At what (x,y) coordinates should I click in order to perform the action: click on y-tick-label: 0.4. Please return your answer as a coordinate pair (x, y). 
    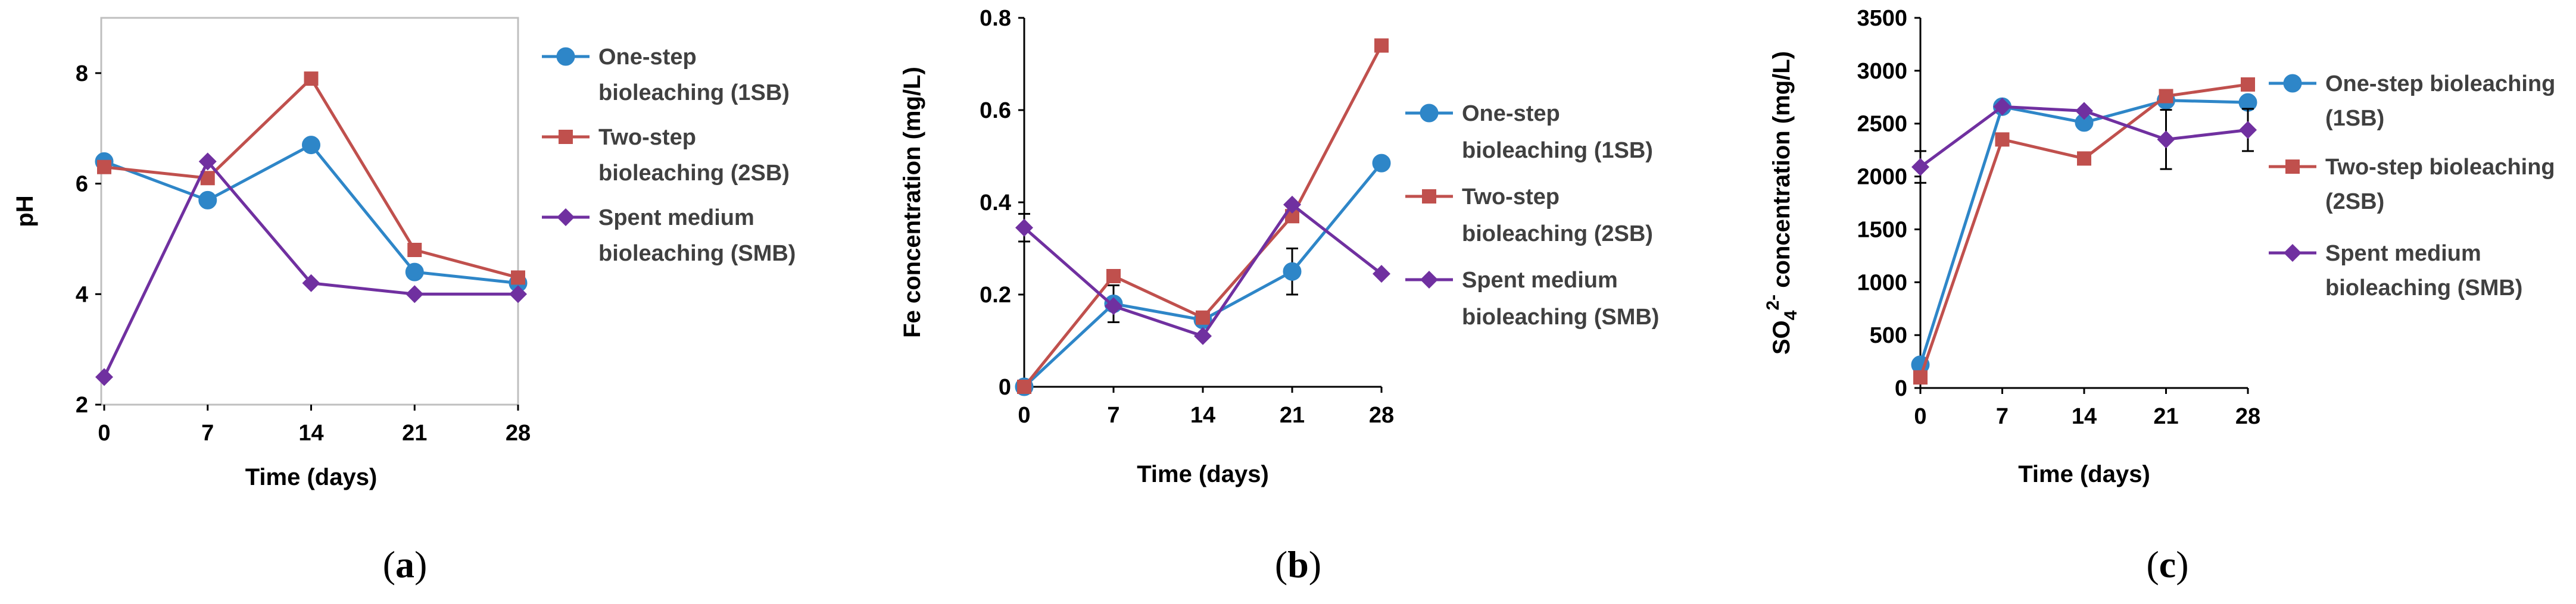
    Looking at the image, I should click on (996, 202).